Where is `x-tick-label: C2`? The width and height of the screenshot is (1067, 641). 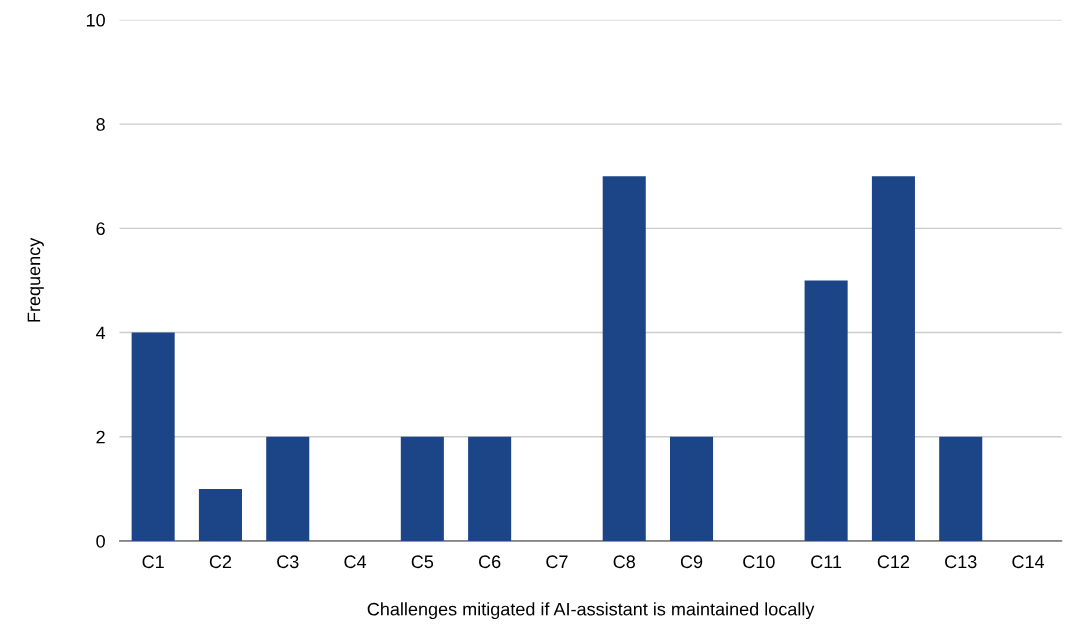 x-tick-label: C2 is located at coordinates (220, 562).